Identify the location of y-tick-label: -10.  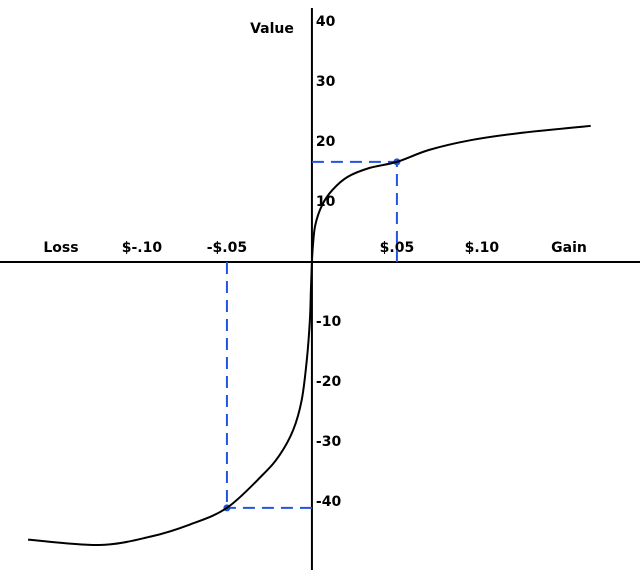
(329, 322).